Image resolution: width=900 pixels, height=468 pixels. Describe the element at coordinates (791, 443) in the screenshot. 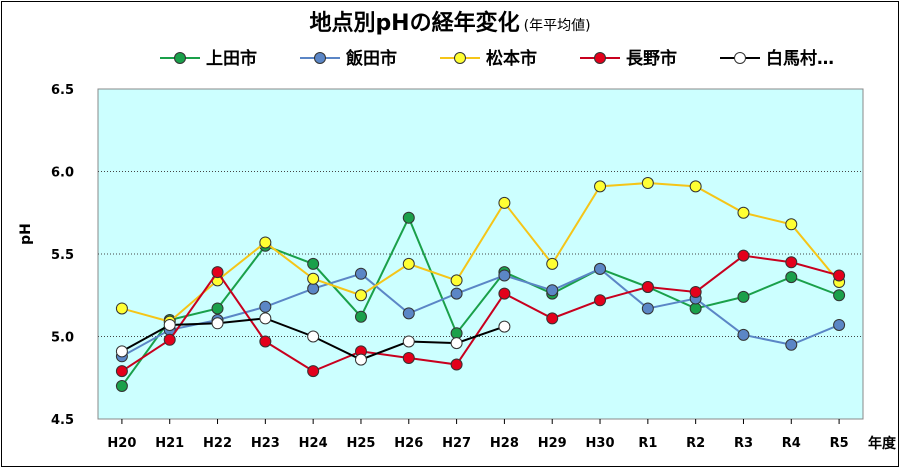

I see `x-tick-label: R4` at that location.